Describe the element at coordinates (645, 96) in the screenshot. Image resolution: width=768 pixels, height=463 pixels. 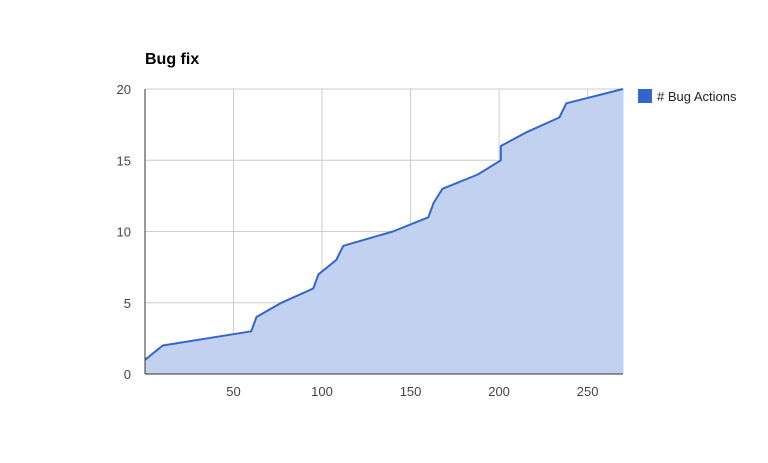
I see `legend-swatch` at that location.